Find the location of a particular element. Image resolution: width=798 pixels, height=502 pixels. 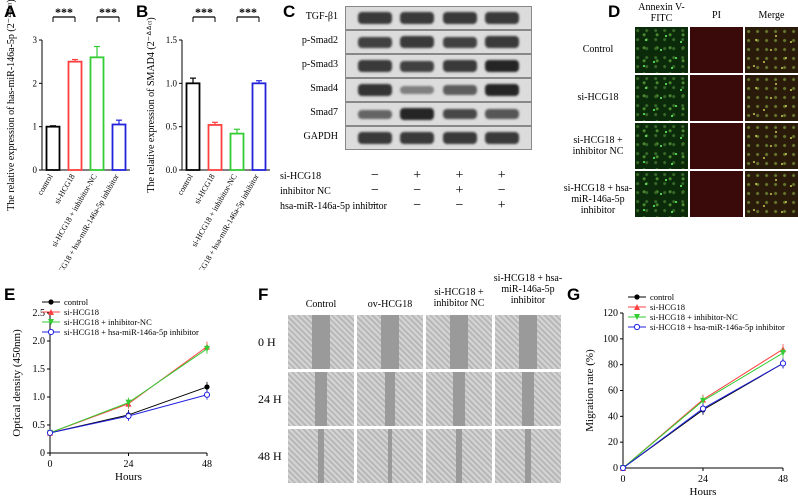

panel-label-c: C is located at coordinates (289, 11).